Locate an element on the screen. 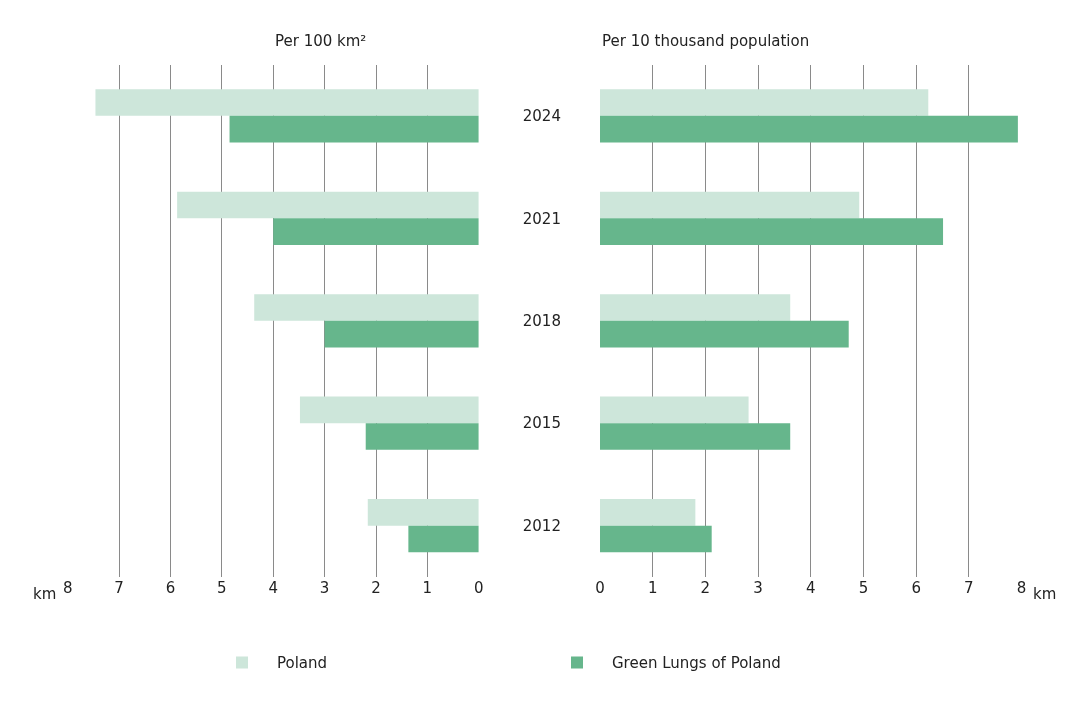 The width and height of the screenshot is (1084, 703). y-tick-label: 2021 is located at coordinates (541, 218).